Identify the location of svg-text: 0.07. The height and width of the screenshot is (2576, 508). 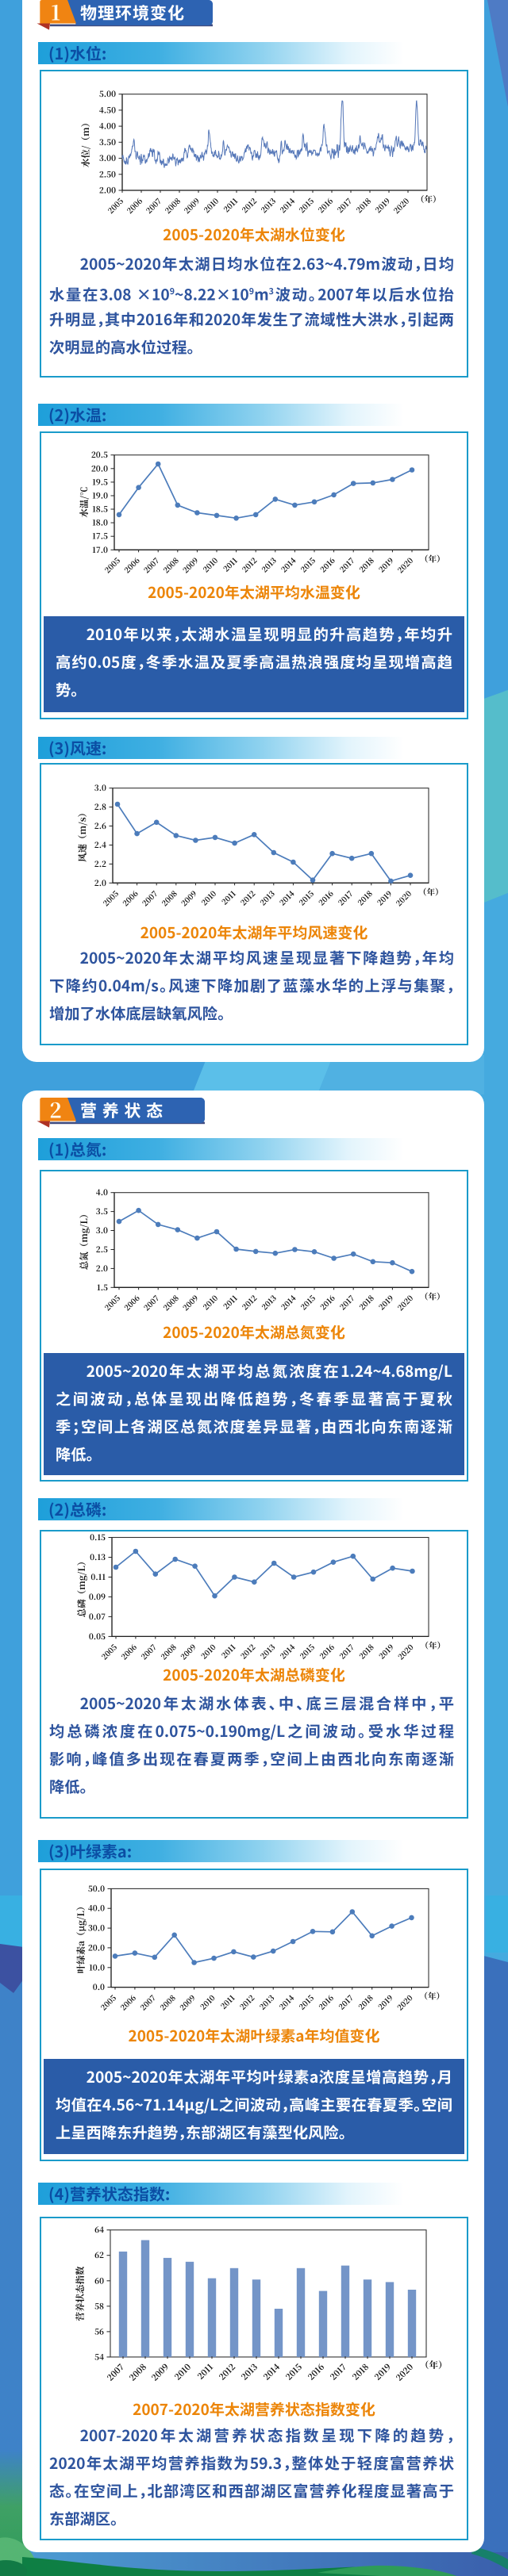
(97, 1616).